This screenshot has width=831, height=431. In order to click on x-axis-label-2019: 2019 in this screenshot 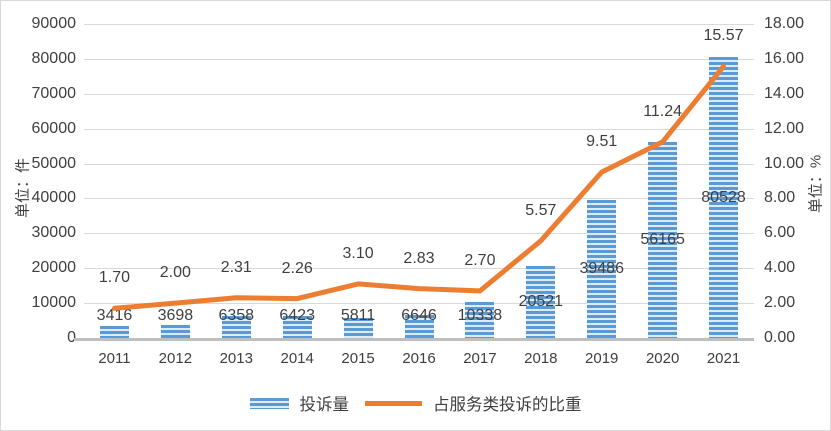, I will do `click(602, 358)`.